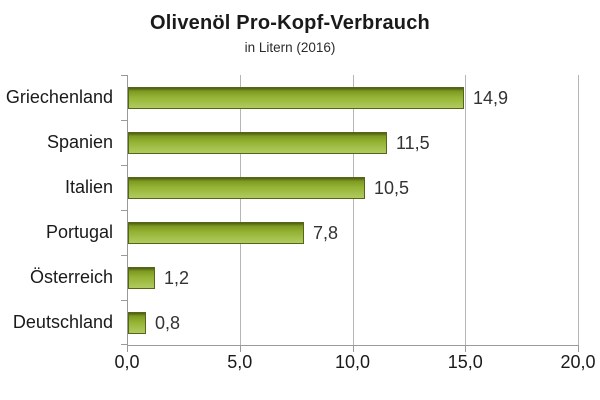 The image size is (600, 400). I want to click on bar-portugal, so click(216, 232).